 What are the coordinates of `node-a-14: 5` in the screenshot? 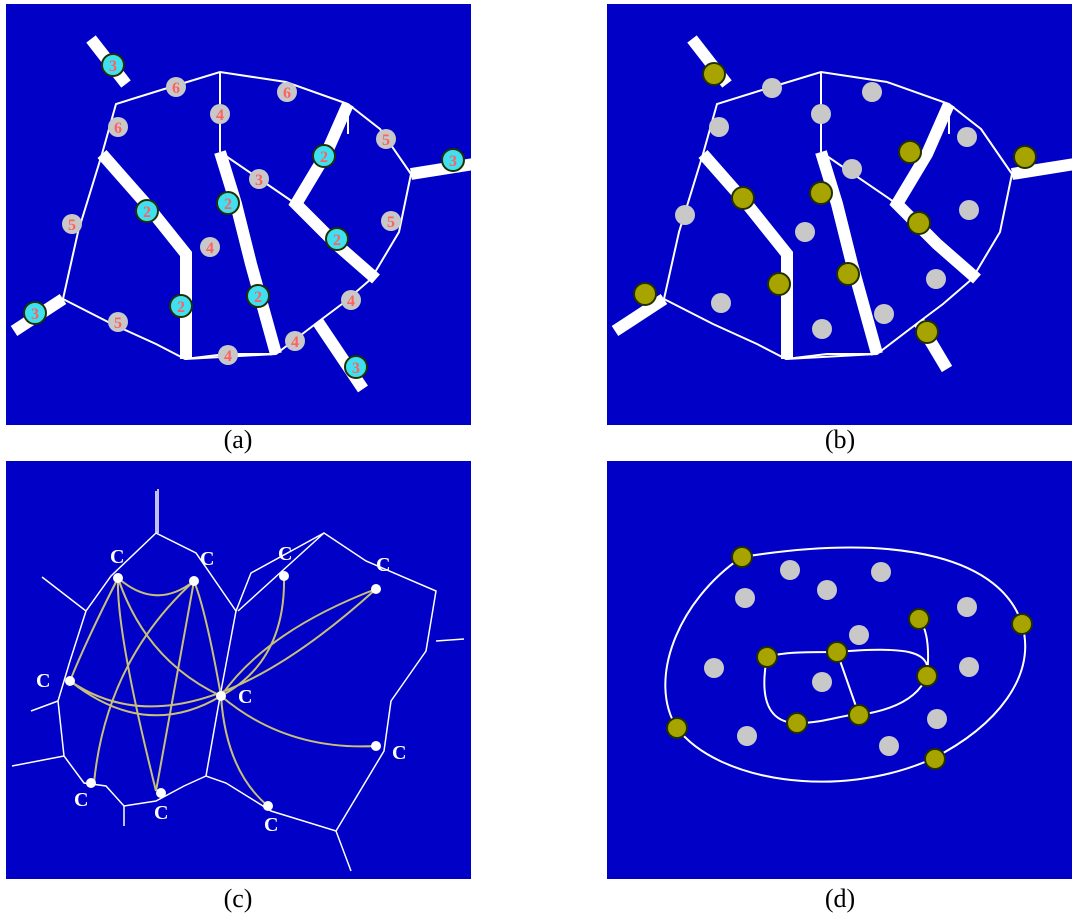 It's located at (391, 221).